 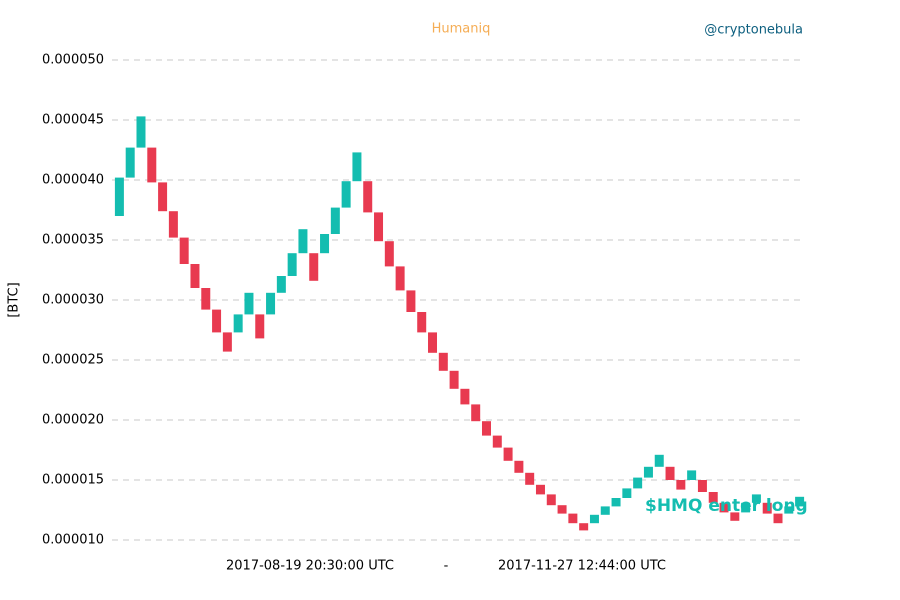 What do you see at coordinates (753, 30) in the screenshot?
I see `source-credit: @cryptonebula` at bounding box center [753, 30].